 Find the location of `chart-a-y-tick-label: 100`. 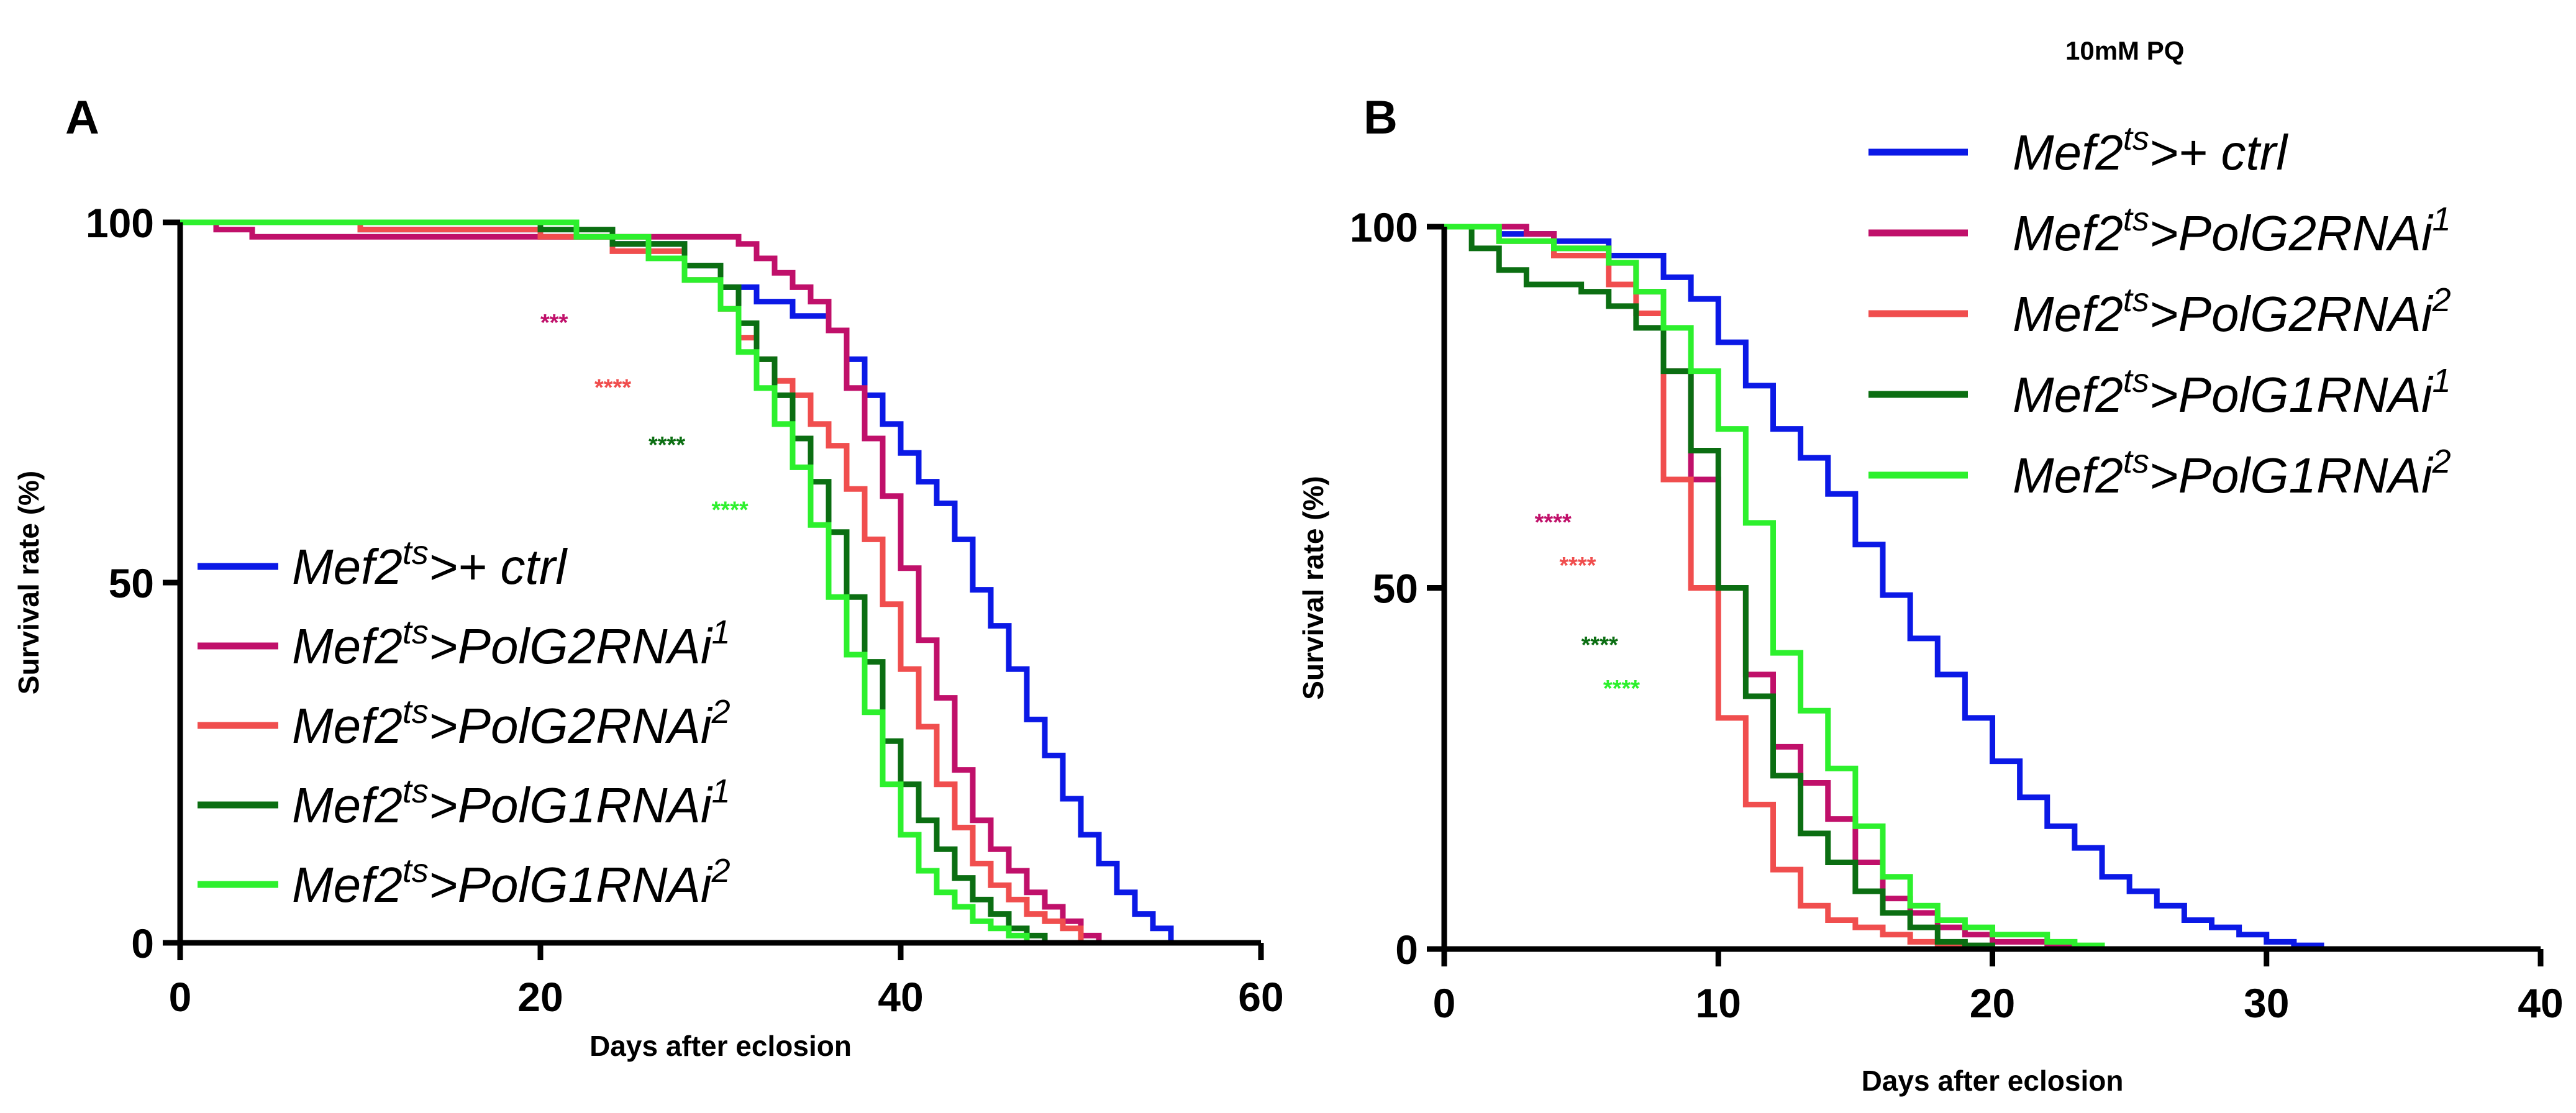

chart-a-y-tick-label: 100 is located at coordinates (120, 223).